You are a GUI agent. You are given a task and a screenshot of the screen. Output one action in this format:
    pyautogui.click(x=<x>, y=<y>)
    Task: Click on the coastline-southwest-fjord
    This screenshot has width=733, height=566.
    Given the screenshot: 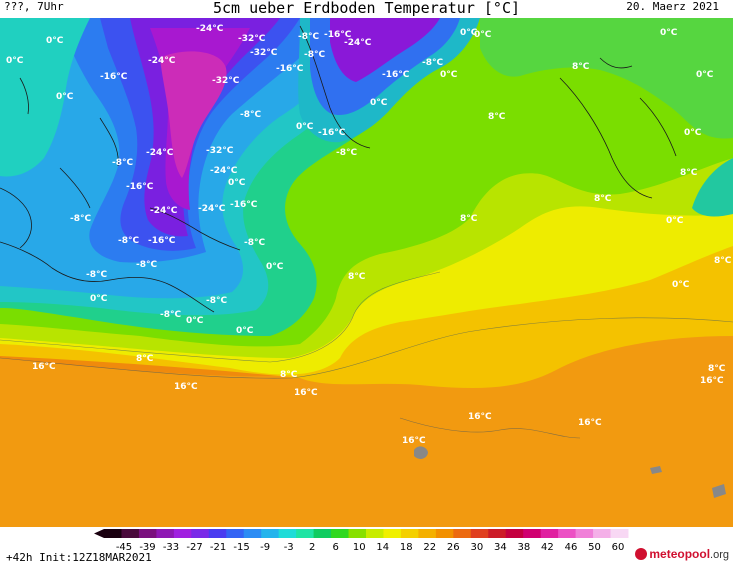 What is the action you would take?
    pyautogui.click(x=75, y=188)
    